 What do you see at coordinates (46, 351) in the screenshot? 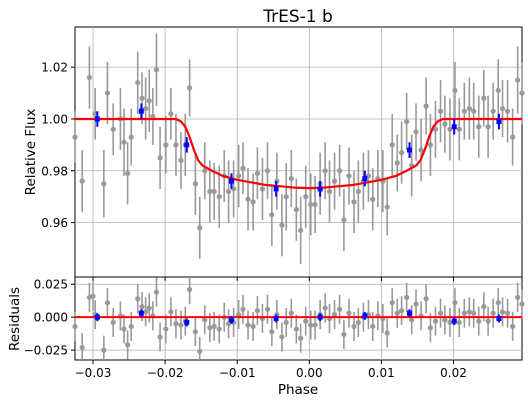
I see `residual-y-tick-label: −0.025` at bounding box center [46, 351].